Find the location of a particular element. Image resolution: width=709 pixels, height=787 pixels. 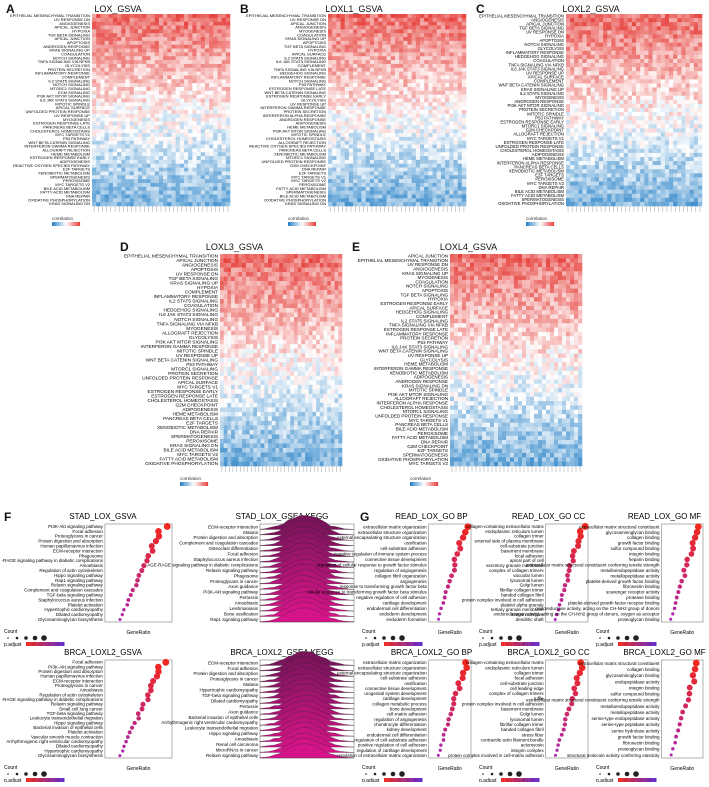

legend-swatch is located at coordinates (296, 224).